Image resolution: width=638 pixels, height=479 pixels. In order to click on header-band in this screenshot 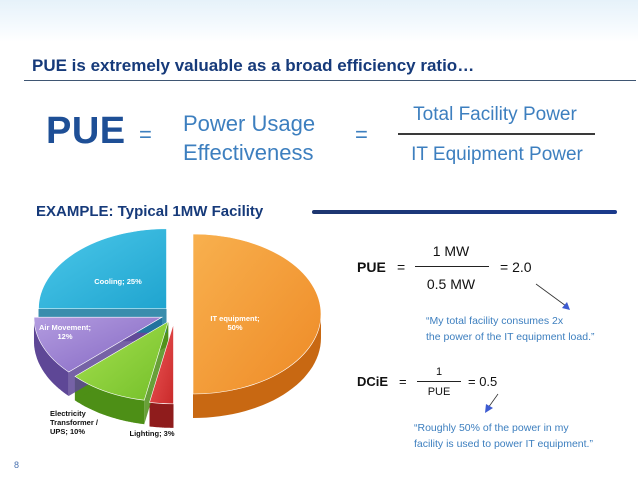, I will do `click(319, 21)`.